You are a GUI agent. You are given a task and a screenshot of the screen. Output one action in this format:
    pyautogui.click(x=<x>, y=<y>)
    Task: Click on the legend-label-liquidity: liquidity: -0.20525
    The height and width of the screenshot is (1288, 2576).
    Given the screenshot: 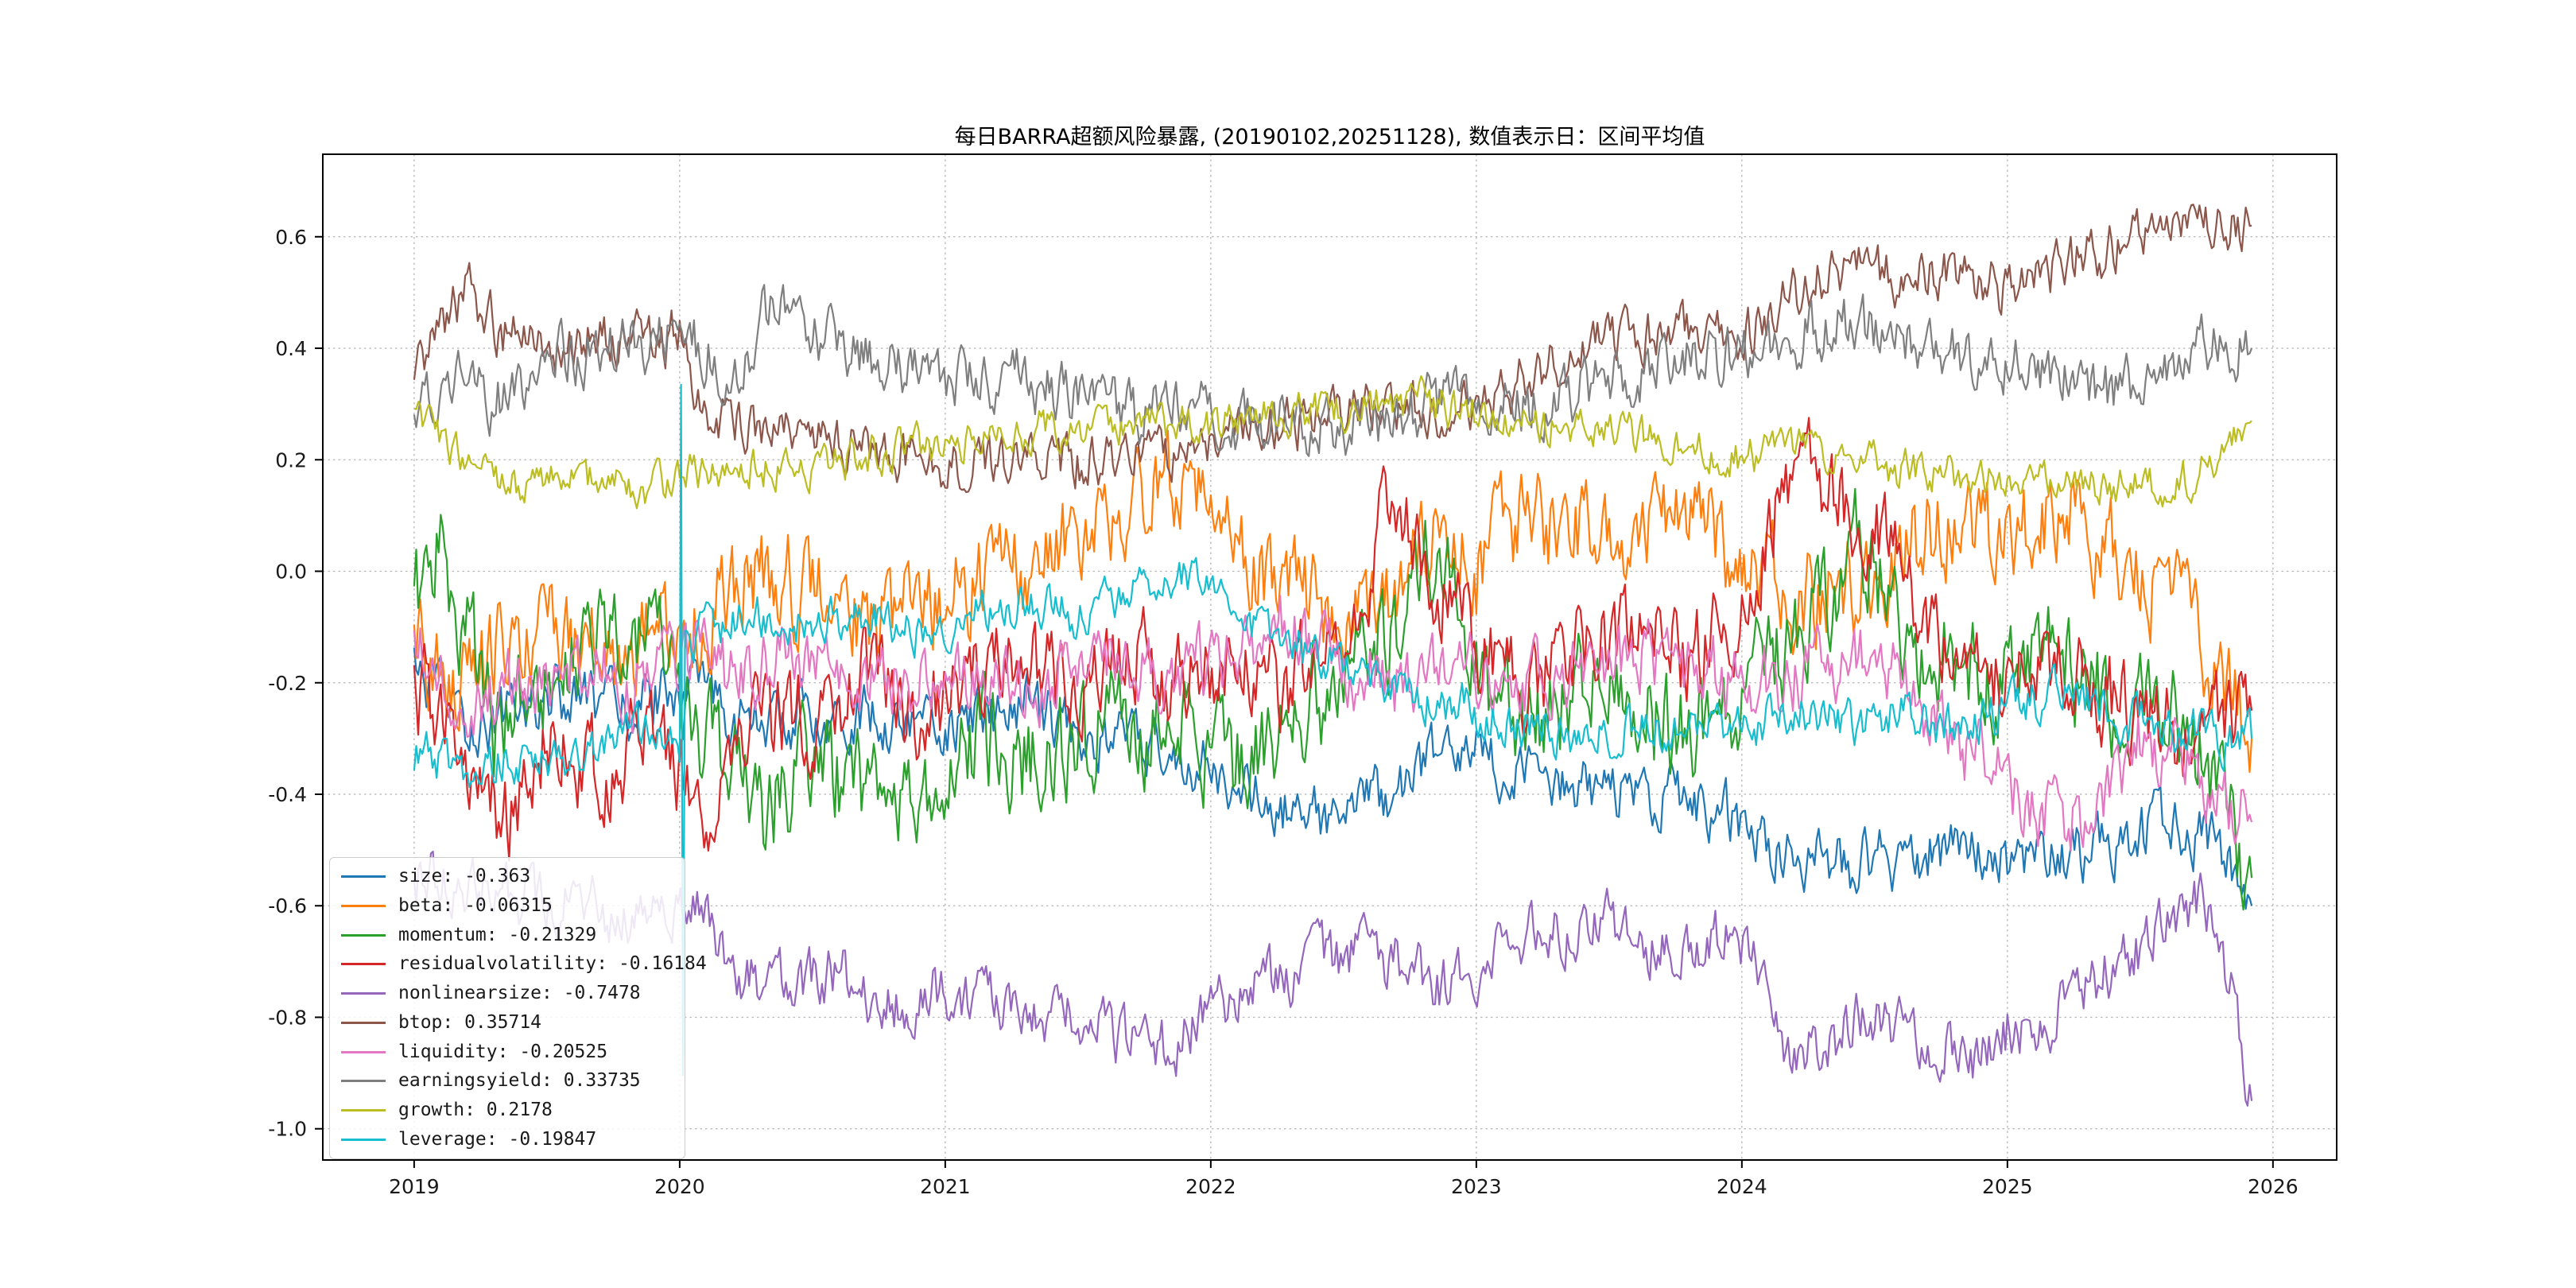 What is the action you would take?
    pyautogui.click(x=503, y=1051)
    